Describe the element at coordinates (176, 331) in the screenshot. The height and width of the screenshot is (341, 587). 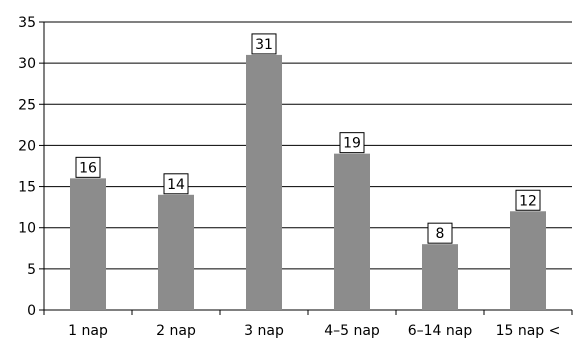
I see `x-tick-label: 2 nap` at that location.